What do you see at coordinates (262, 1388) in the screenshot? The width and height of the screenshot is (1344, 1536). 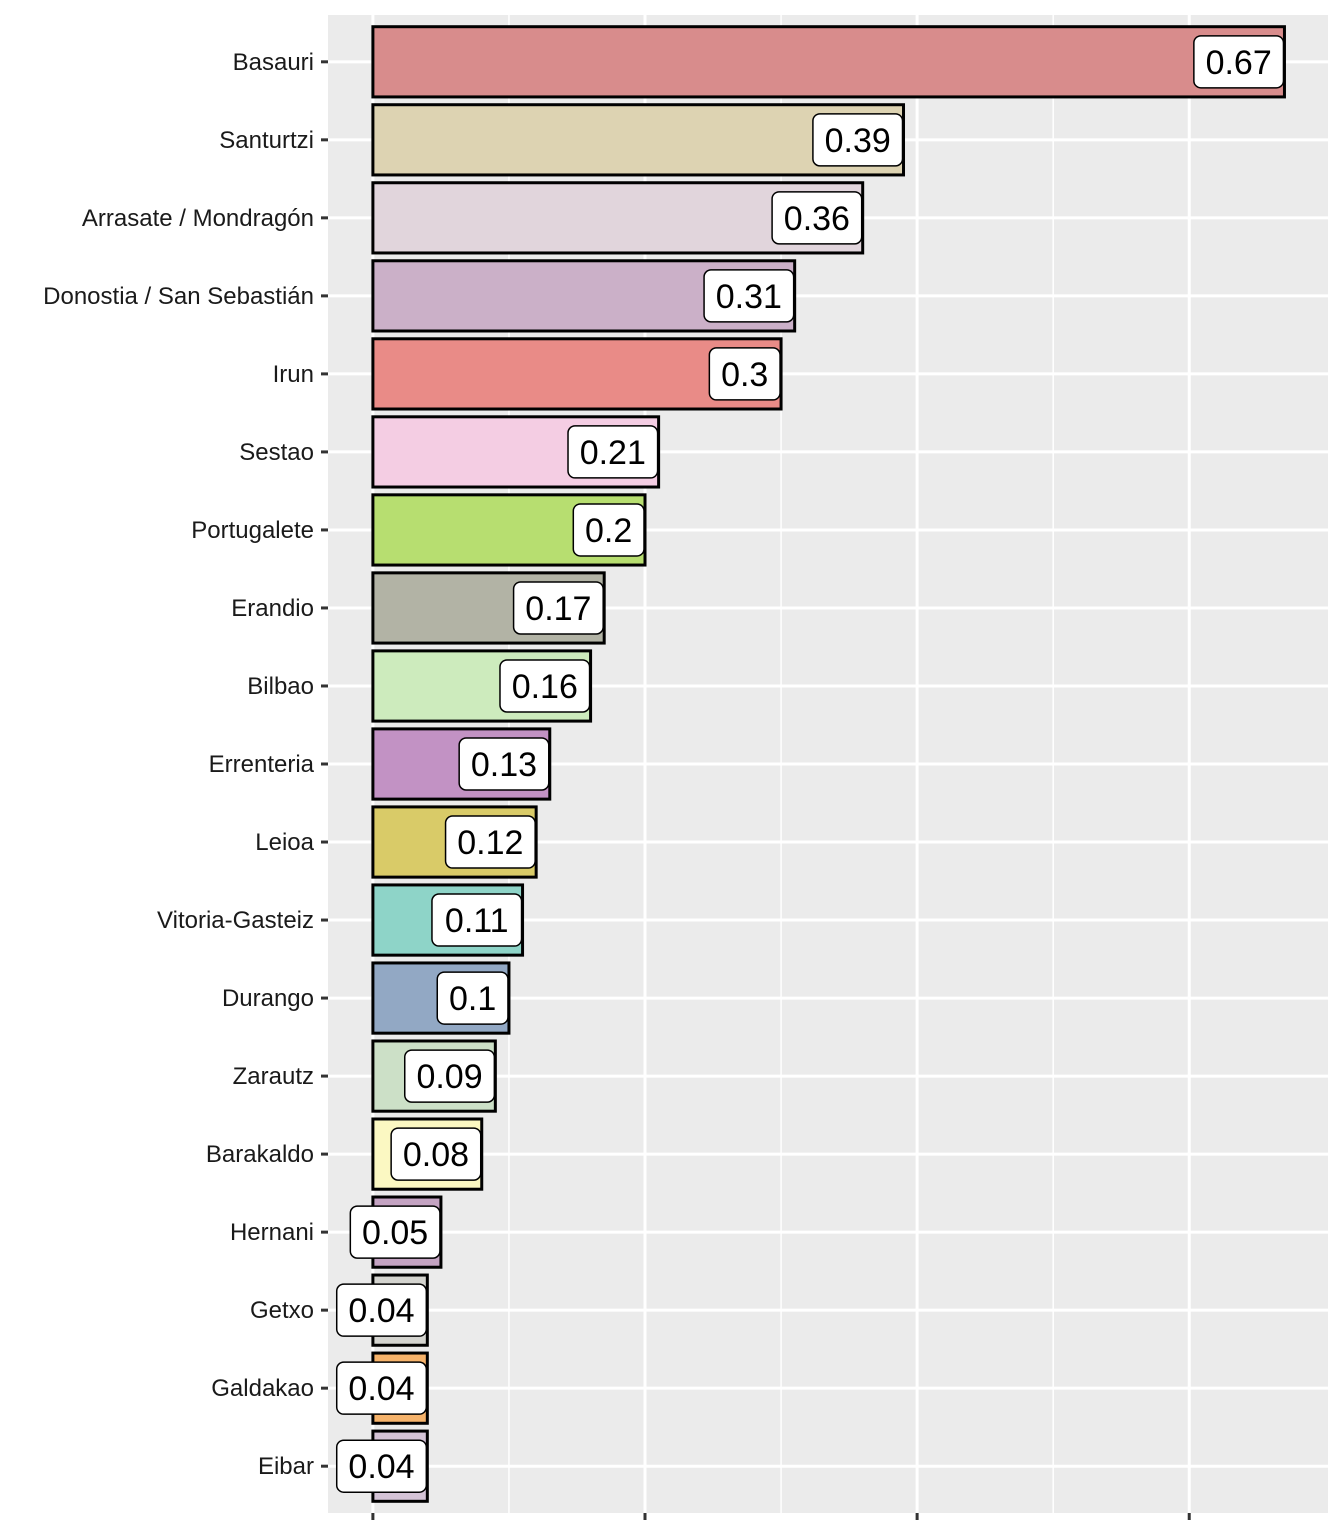 I see `y-tick-label: Galdakao` at bounding box center [262, 1388].